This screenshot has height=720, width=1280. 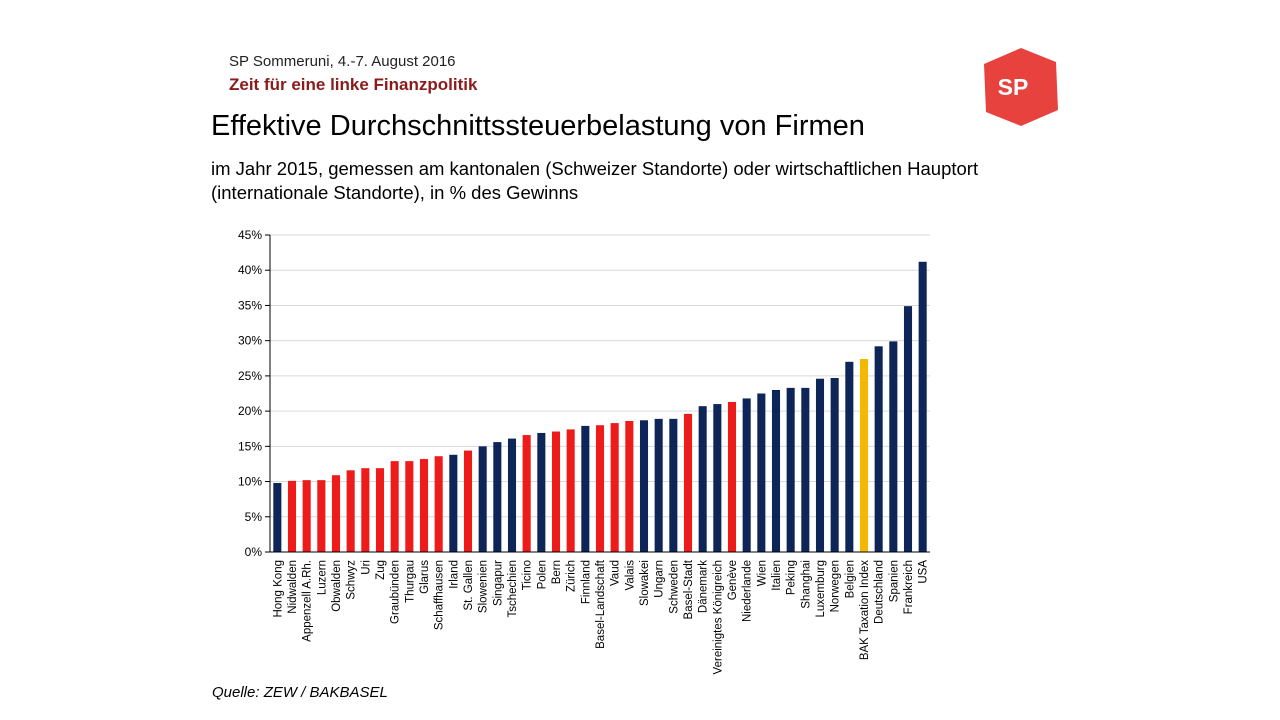 What do you see at coordinates (762, 573) in the screenshot?
I see `x-tick-label: Wien` at bounding box center [762, 573].